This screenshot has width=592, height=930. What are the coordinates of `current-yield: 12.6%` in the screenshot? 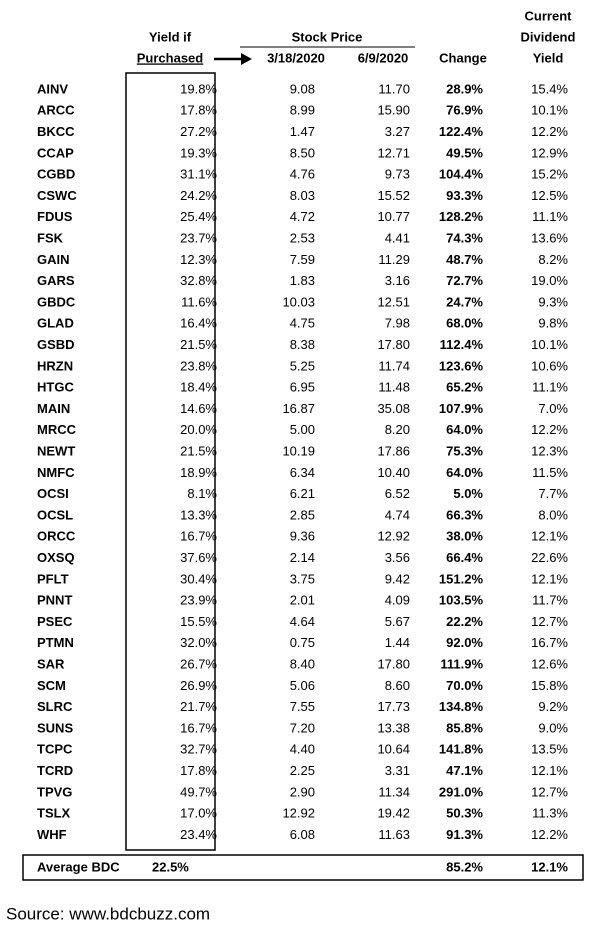 It's located at (549, 664).